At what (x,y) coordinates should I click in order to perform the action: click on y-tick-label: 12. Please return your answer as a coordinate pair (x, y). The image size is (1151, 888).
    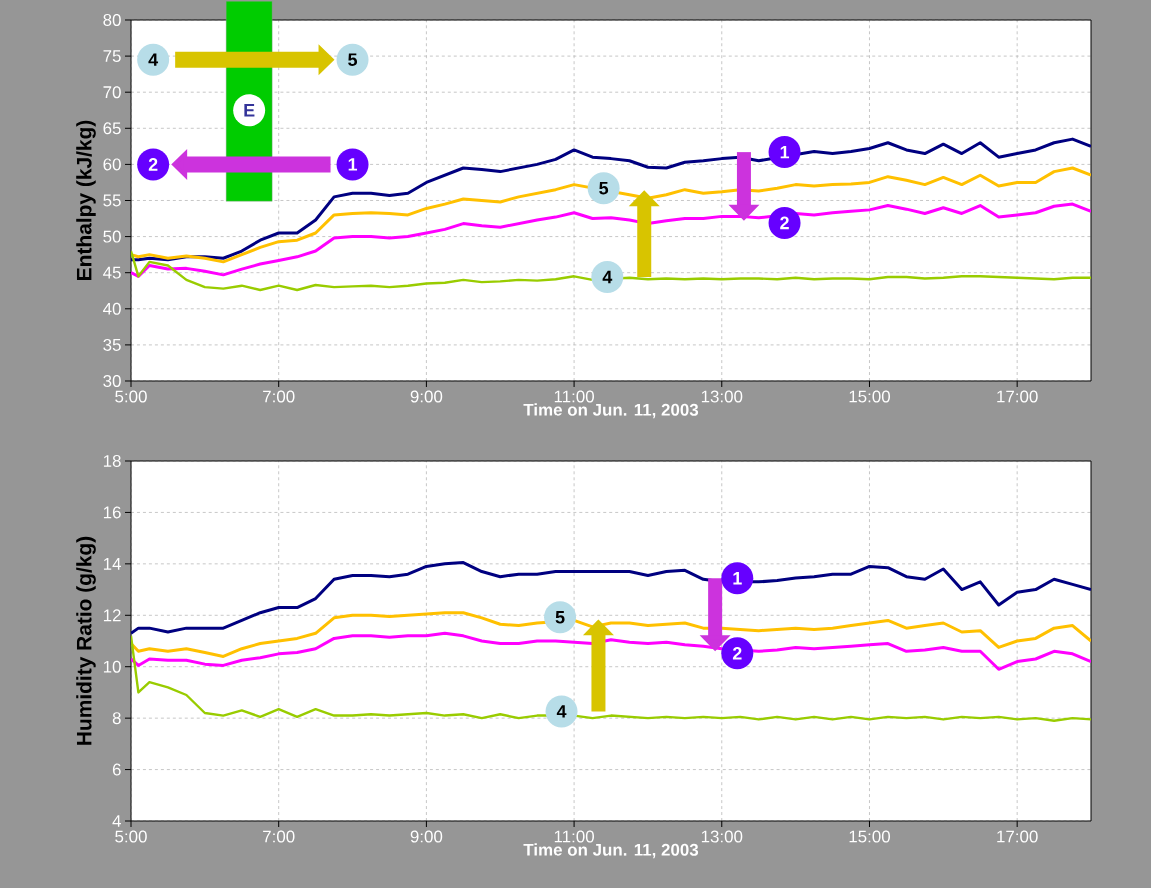
    Looking at the image, I should click on (112, 615).